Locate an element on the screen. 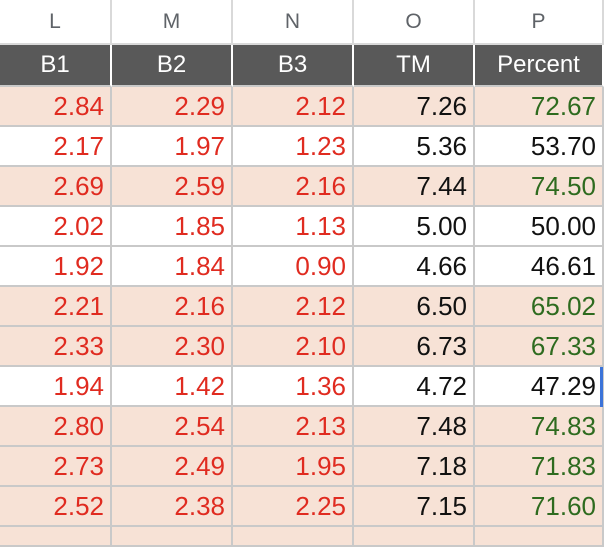  table-row: 1.94 1.42 1.36 4.72 47.29 is located at coordinates (302, 387).